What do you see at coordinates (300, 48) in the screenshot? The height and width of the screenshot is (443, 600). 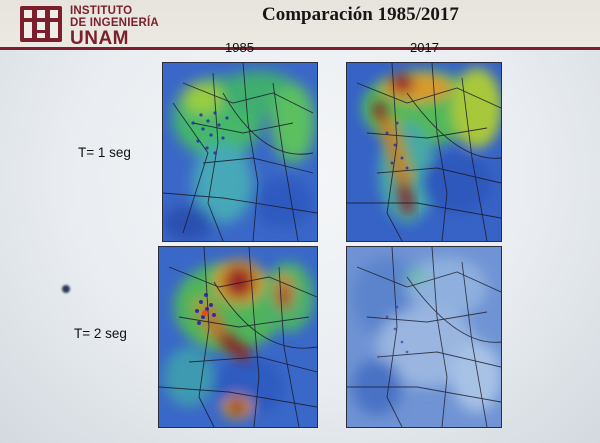 I see `header-divider` at bounding box center [300, 48].